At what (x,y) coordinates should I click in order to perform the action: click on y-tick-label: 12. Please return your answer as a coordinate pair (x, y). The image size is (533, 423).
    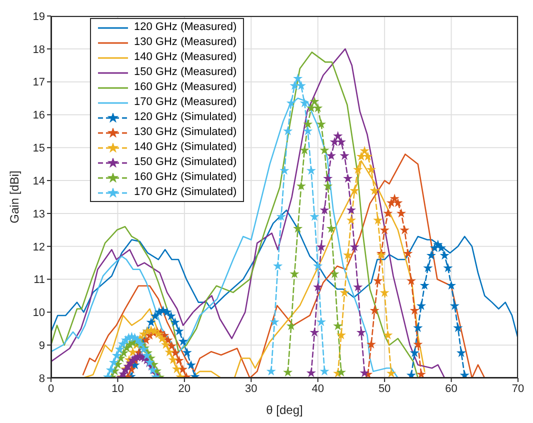
    Looking at the image, I should click on (38, 247).